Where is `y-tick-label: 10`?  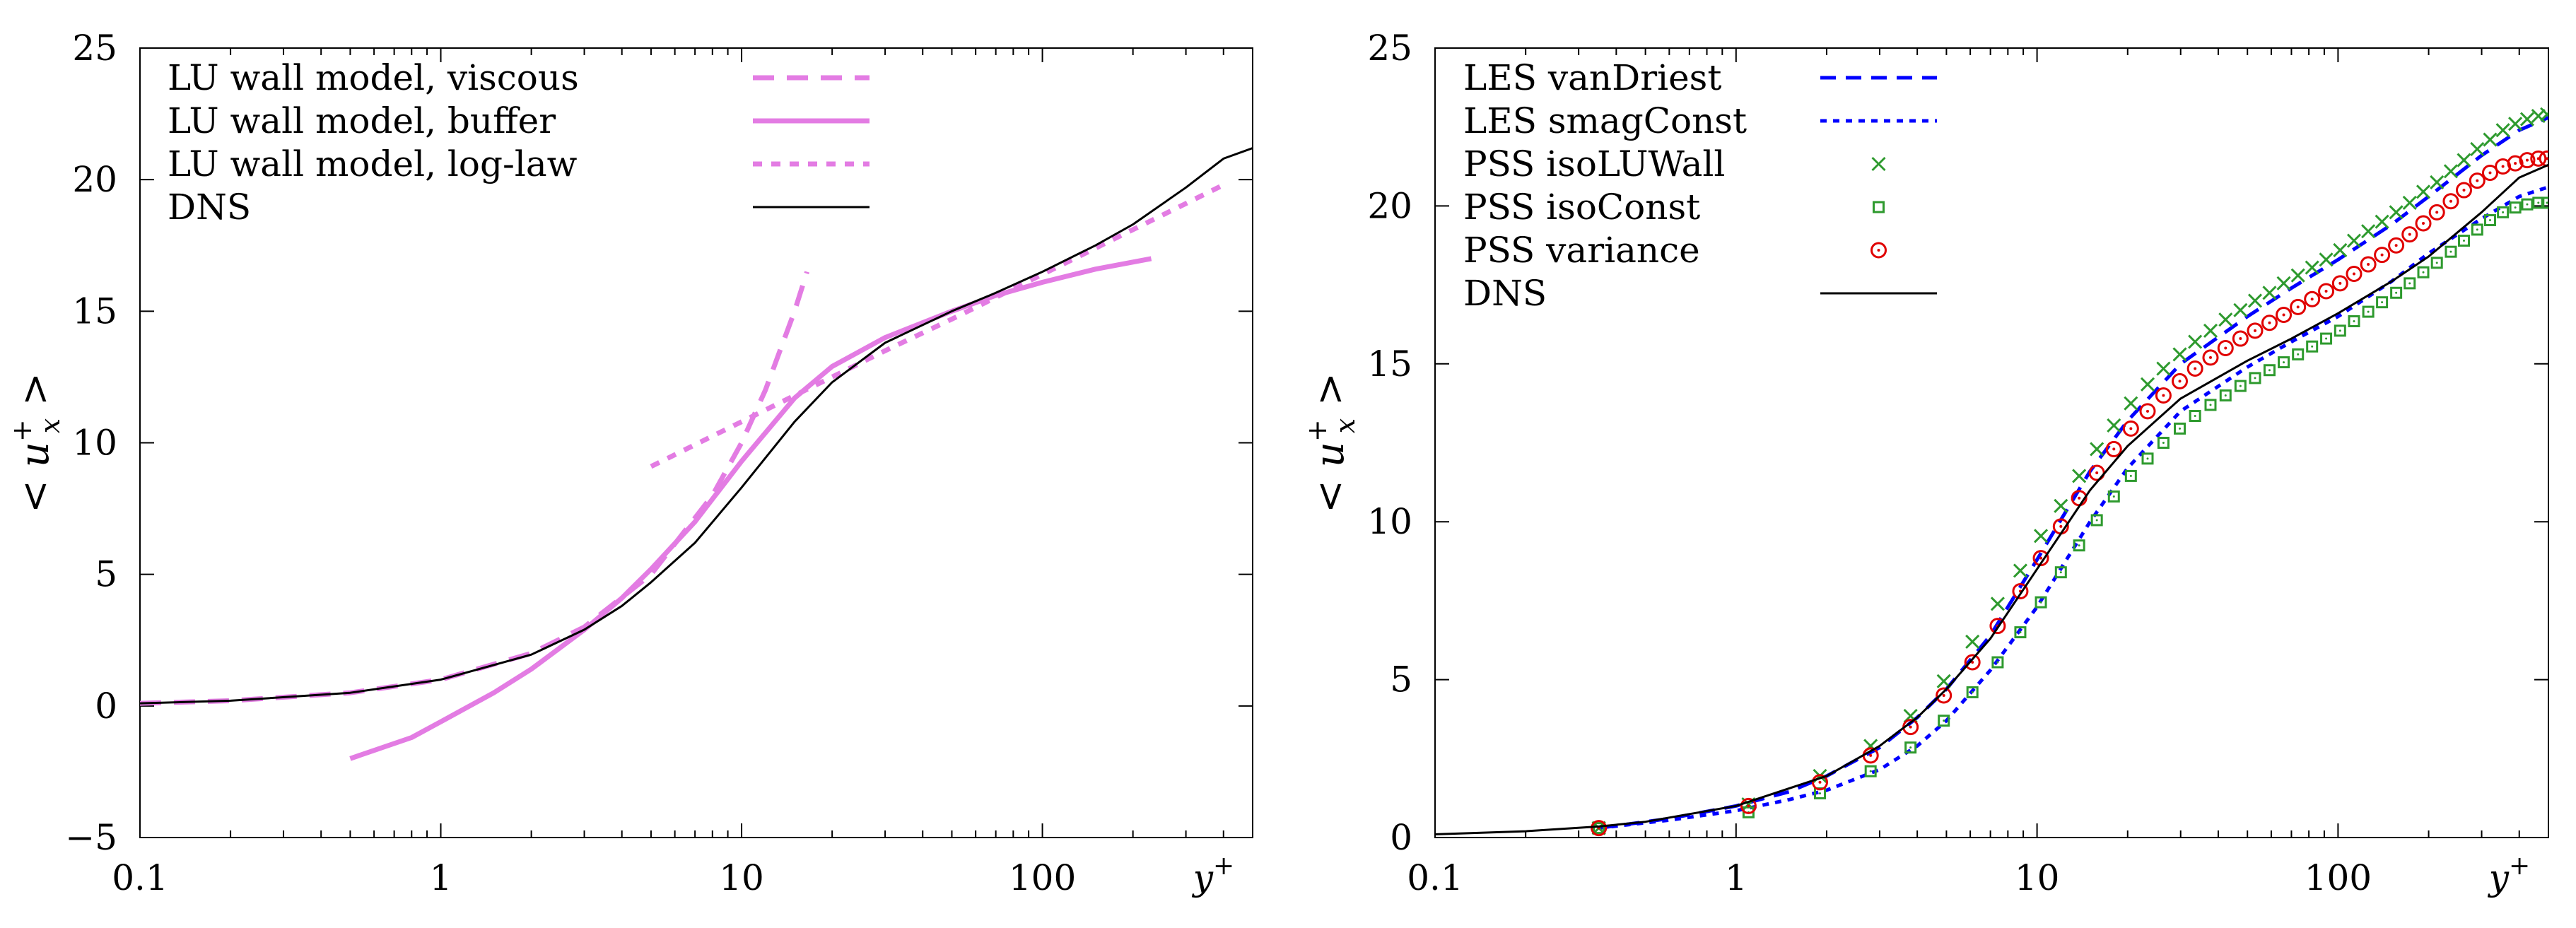
y-tick-label: 10 is located at coordinates (95, 443).